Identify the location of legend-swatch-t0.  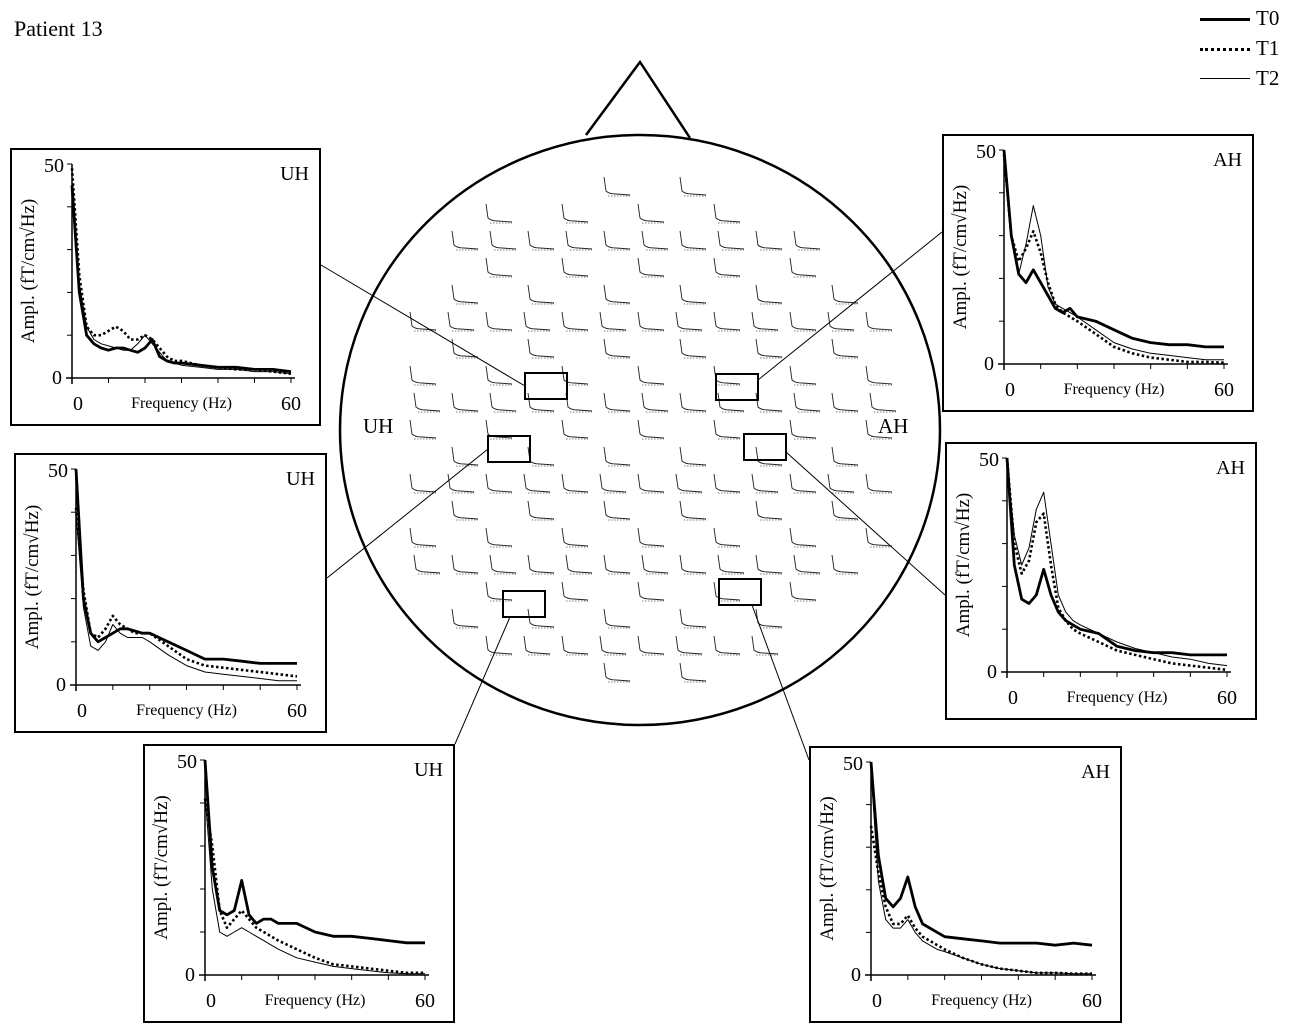
(1225, 19).